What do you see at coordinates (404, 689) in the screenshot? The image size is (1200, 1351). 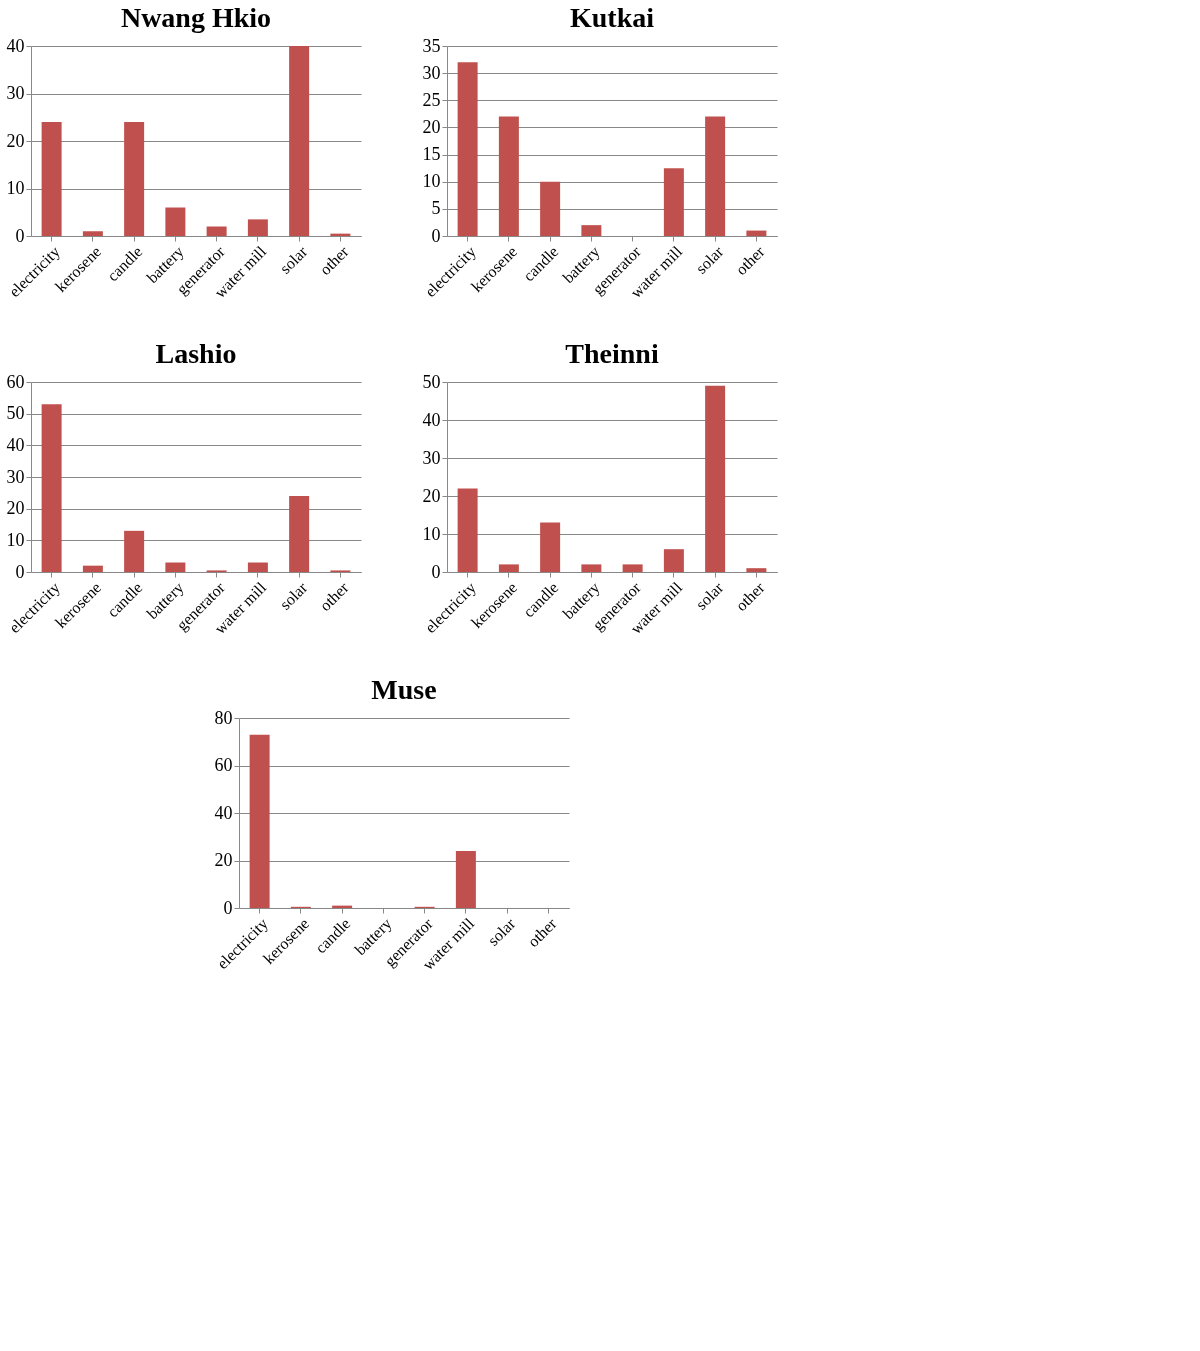 I see `chart-title: Muse` at bounding box center [404, 689].